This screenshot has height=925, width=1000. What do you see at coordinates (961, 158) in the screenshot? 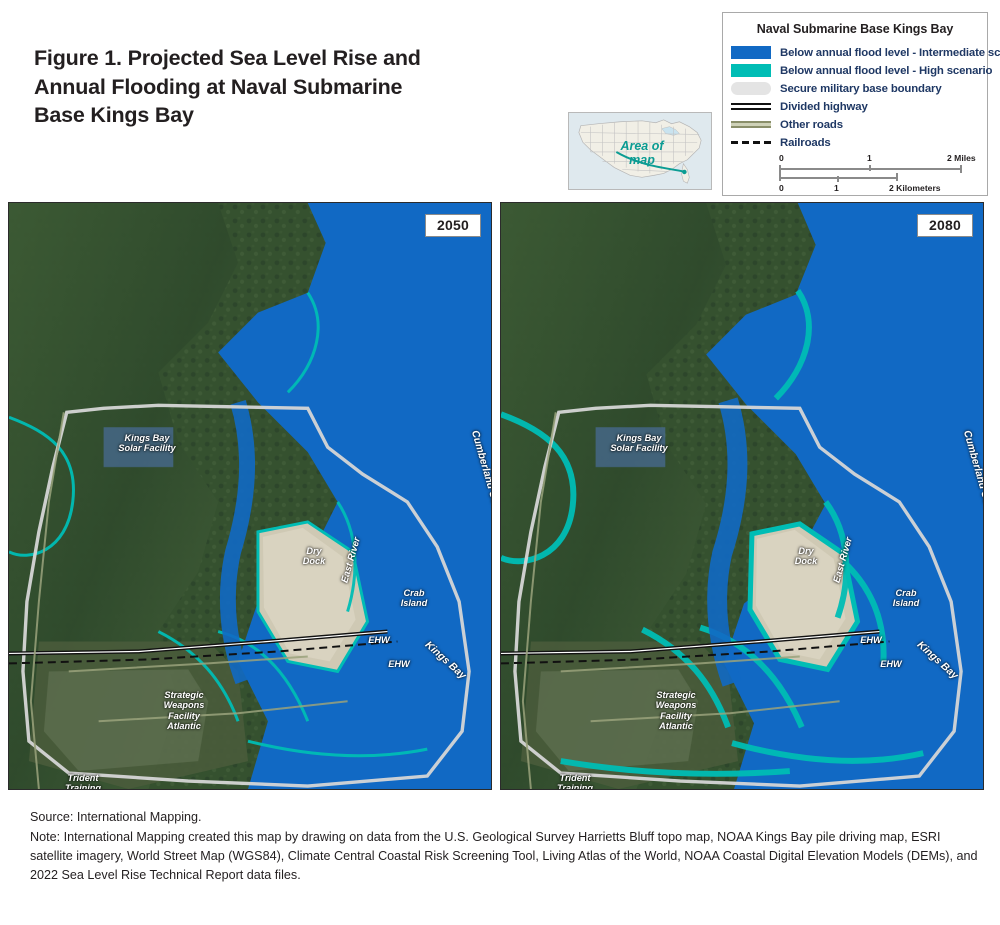
I see `scale-miles-tick-2: 2 Miles` at bounding box center [961, 158].